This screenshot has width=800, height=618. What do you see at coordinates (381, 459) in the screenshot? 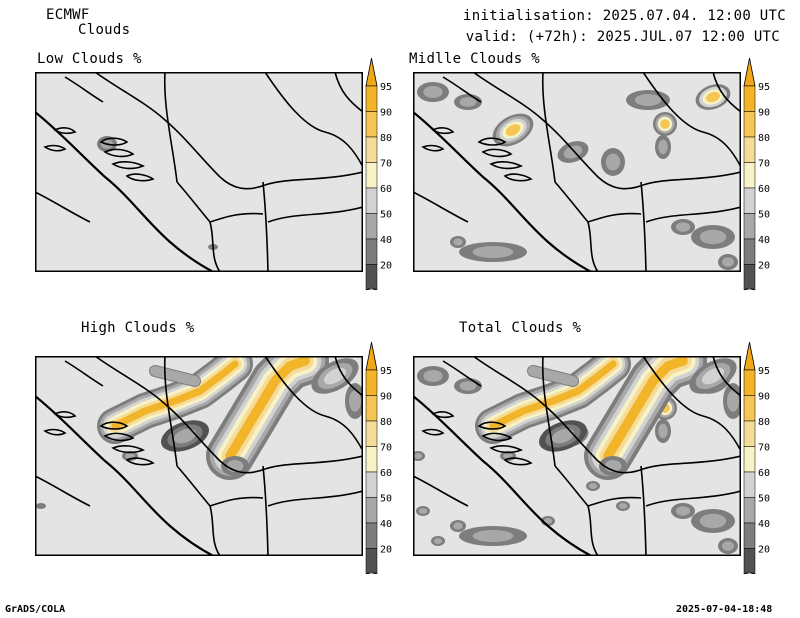
I see `colorbar-bottom-left: 95 90 80 70 60 50 40 20` at bounding box center [381, 459].